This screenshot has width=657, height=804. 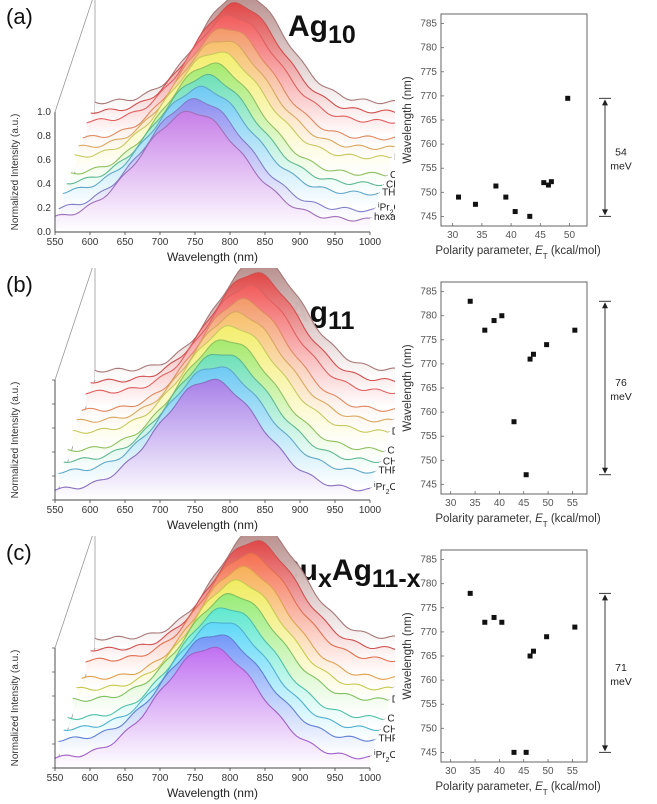 I want to click on y-tick-label: 0.2, so click(x=44, y=208).